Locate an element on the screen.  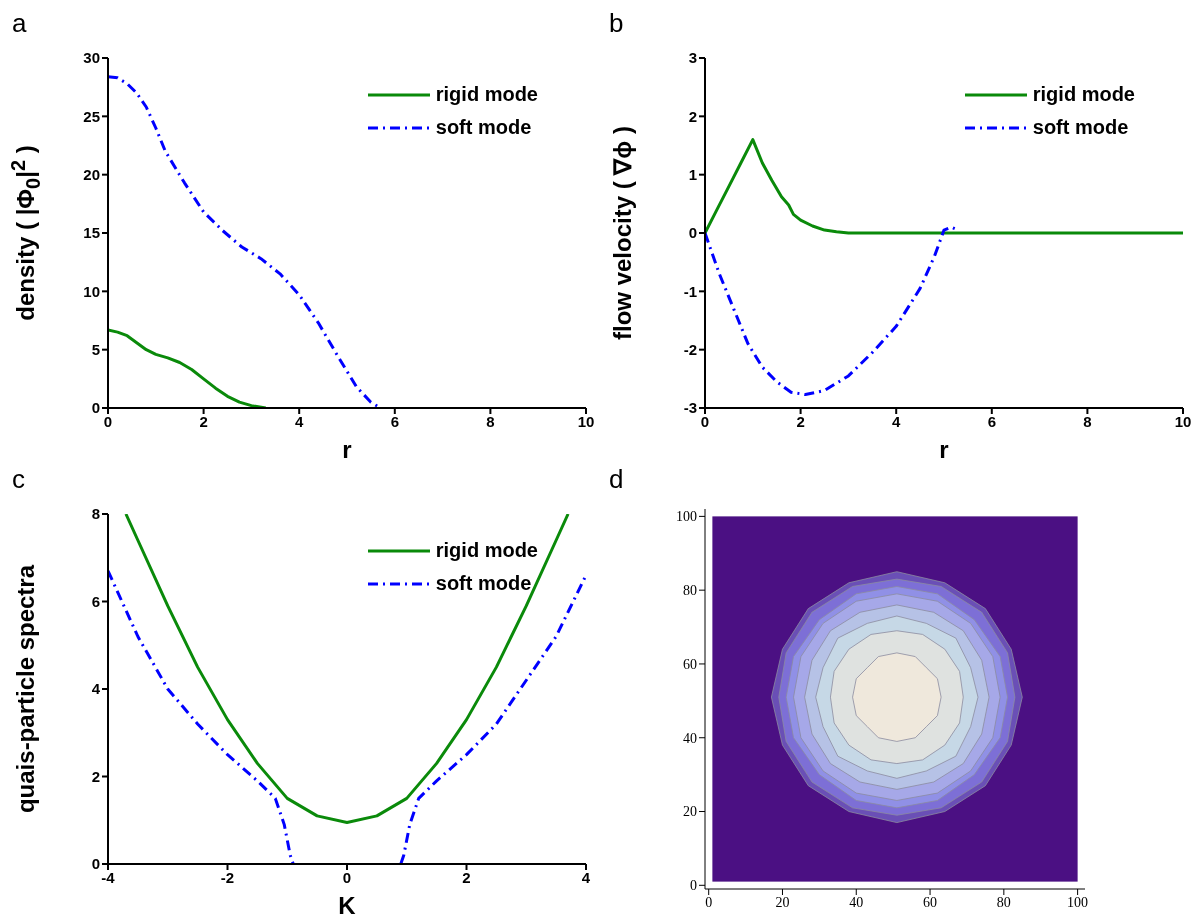
y-tick-label: 5 is located at coordinates (95, 349).